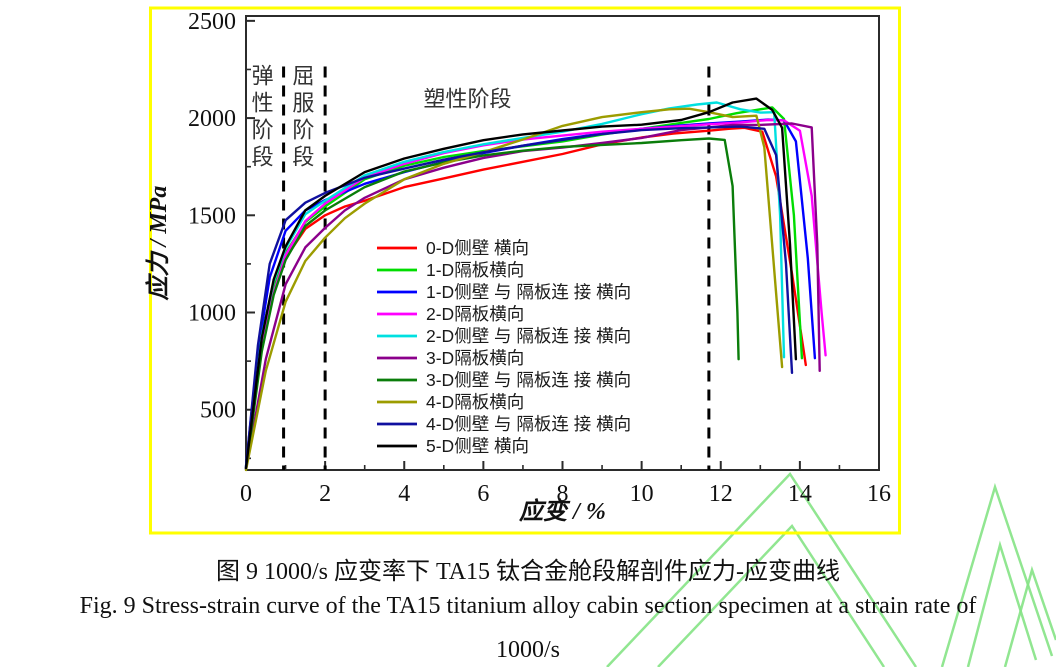  What do you see at coordinates (528, 380) in the screenshot?
I see `legend-label-6: 3-D侧壁 与 隔板连 接 横向` at bounding box center [528, 380].